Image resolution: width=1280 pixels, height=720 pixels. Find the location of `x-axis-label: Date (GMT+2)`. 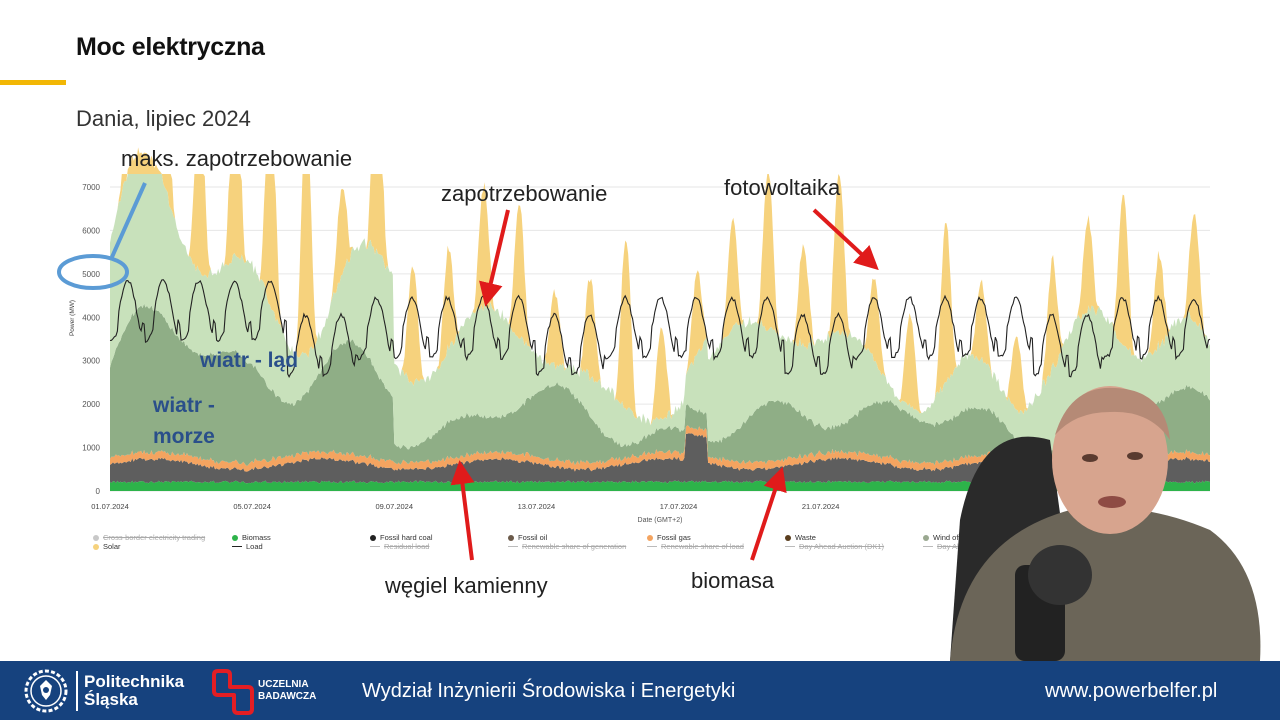

x-axis-label: Date (GMT+2) is located at coordinates (660, 520).